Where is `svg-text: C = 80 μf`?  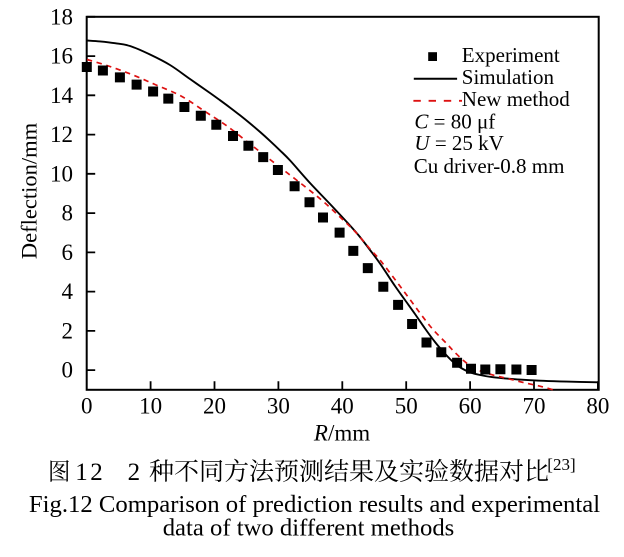 svg-text: C = 80 μf is located at coordinates (454, 121).